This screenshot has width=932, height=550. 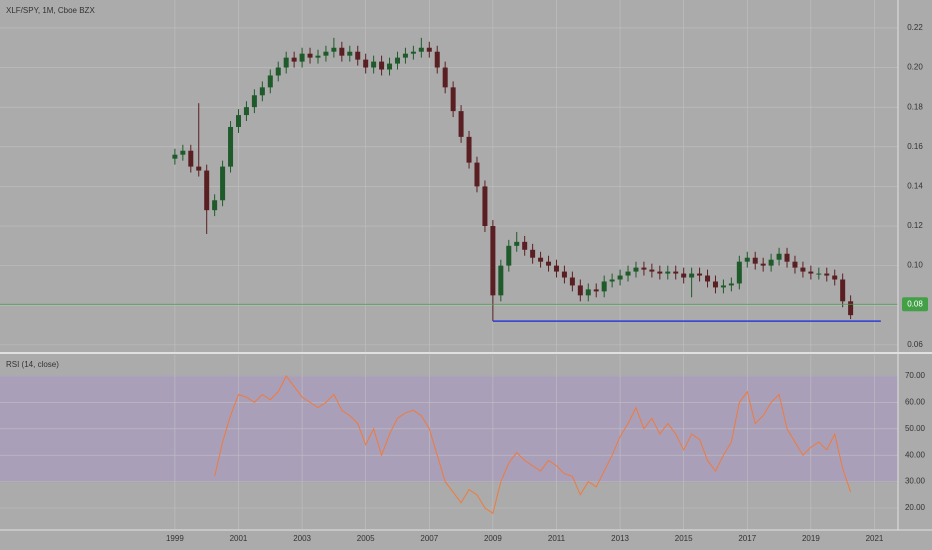 I want to click on x-tick-label: 2019, so click(x=811, y=538).